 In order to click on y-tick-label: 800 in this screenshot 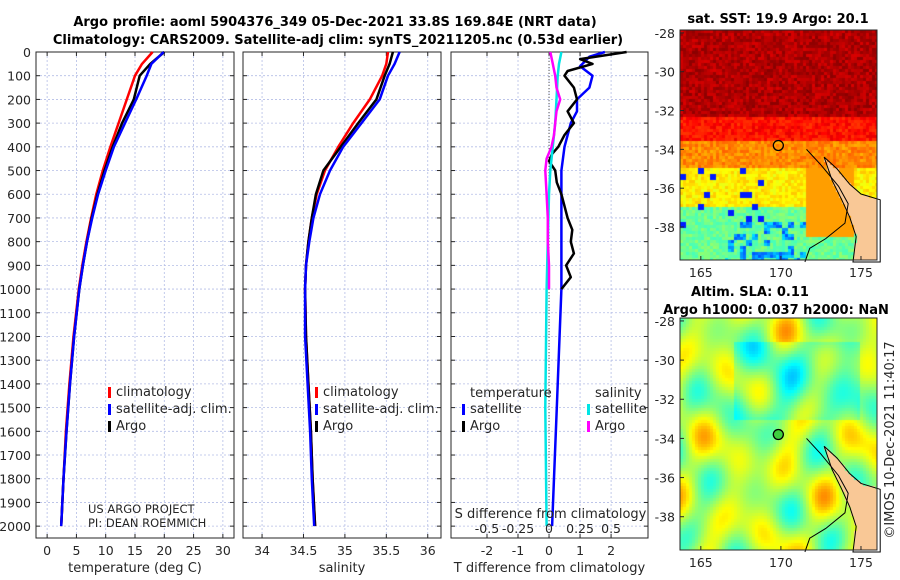, I will do `click(19, 242)`.